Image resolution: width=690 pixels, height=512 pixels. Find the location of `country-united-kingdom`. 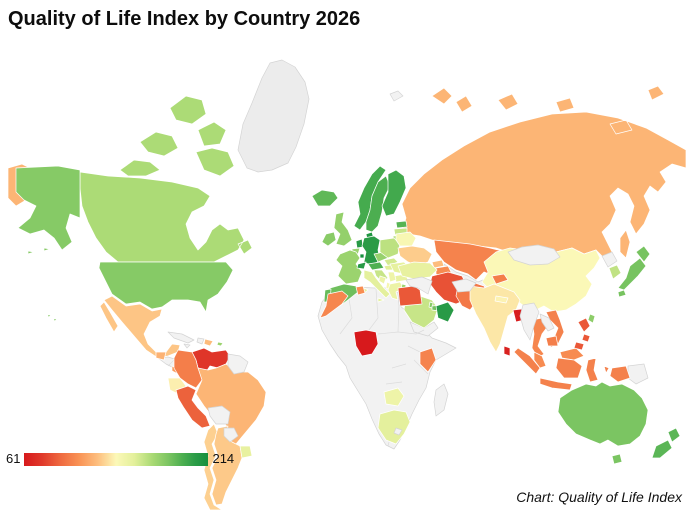

country-united-kingdom is located at coordinates (343, 229).